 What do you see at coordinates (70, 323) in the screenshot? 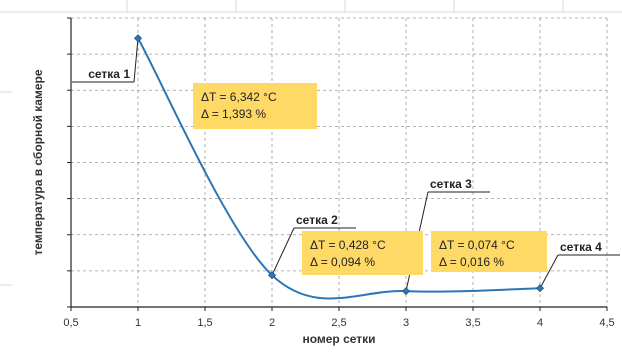
I see `x-tick-label: 0,5` at bounding box center [70, 323].